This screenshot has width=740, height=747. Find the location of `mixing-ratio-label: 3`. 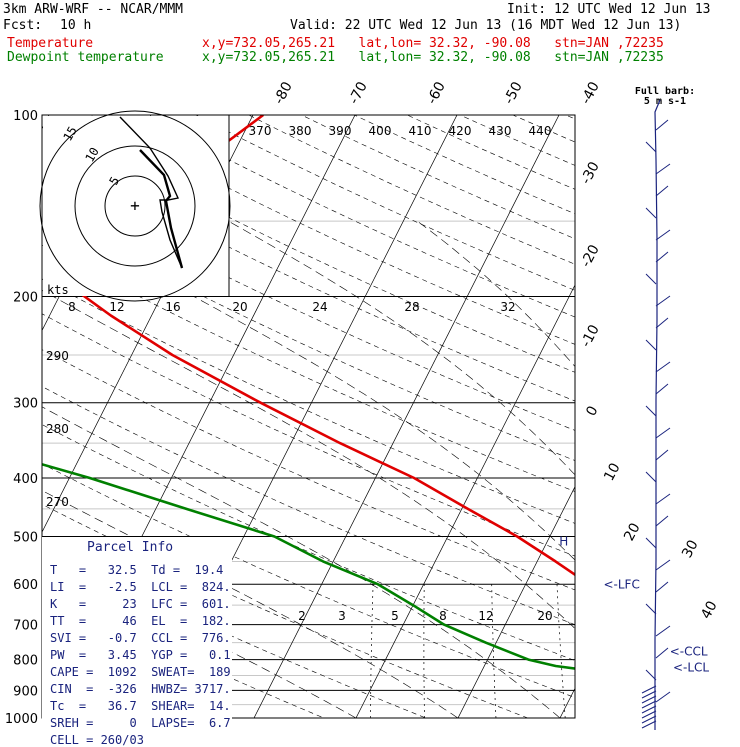

mixing-ratio-label: 3 is located at coordinates (342, 616).